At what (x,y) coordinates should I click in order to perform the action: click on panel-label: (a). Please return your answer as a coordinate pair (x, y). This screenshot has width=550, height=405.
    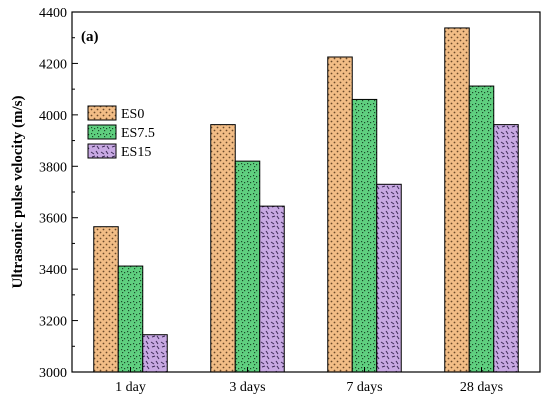
    Looking at the image, I should click on (90, 37).